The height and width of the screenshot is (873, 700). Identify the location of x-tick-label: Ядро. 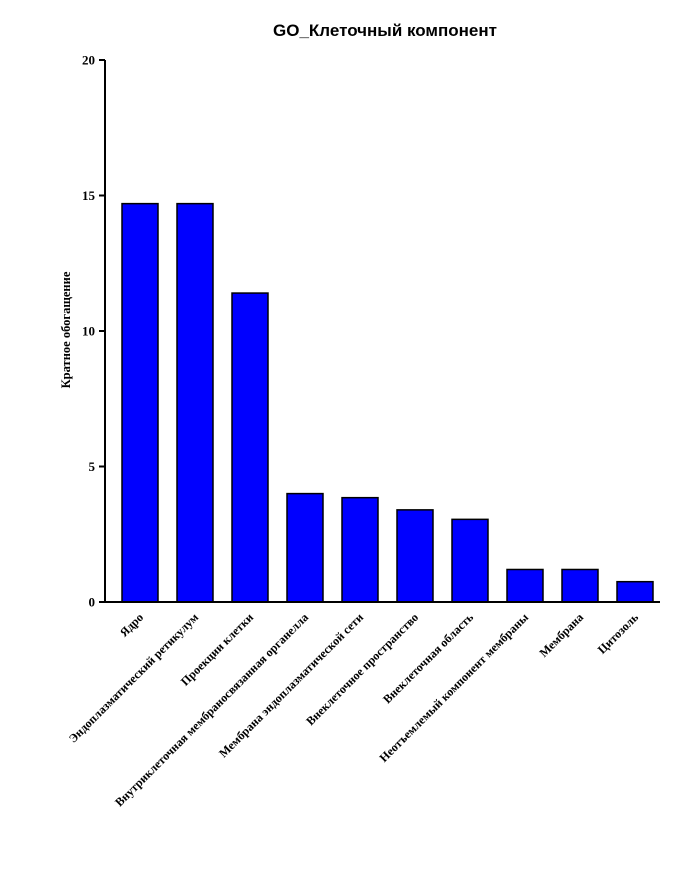
(131, 624).